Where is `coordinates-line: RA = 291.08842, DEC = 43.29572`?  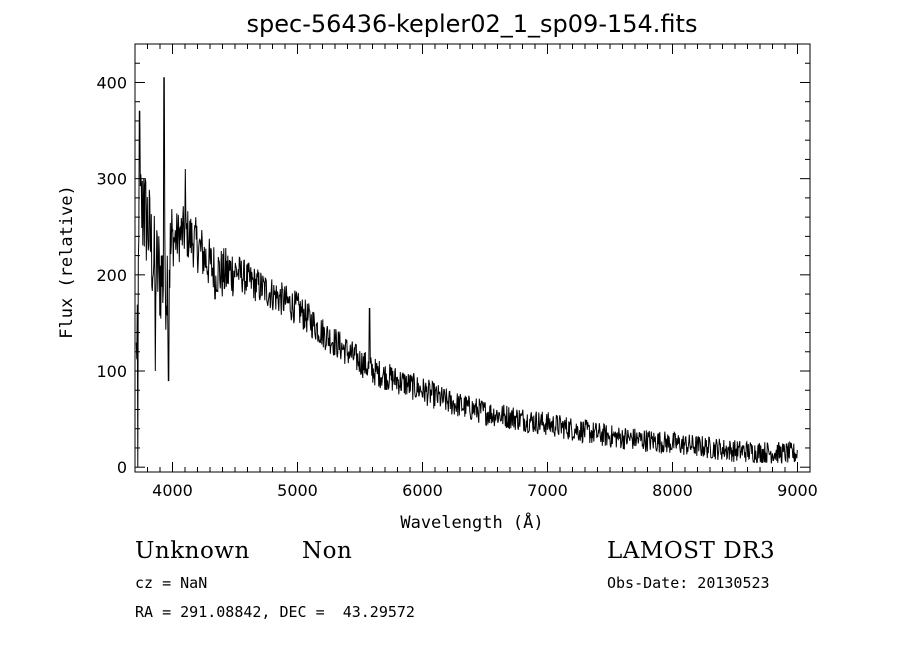
coordinates-line: RA = 291.08842, DEC = 43.29572 is located at coordinates (275, 612).